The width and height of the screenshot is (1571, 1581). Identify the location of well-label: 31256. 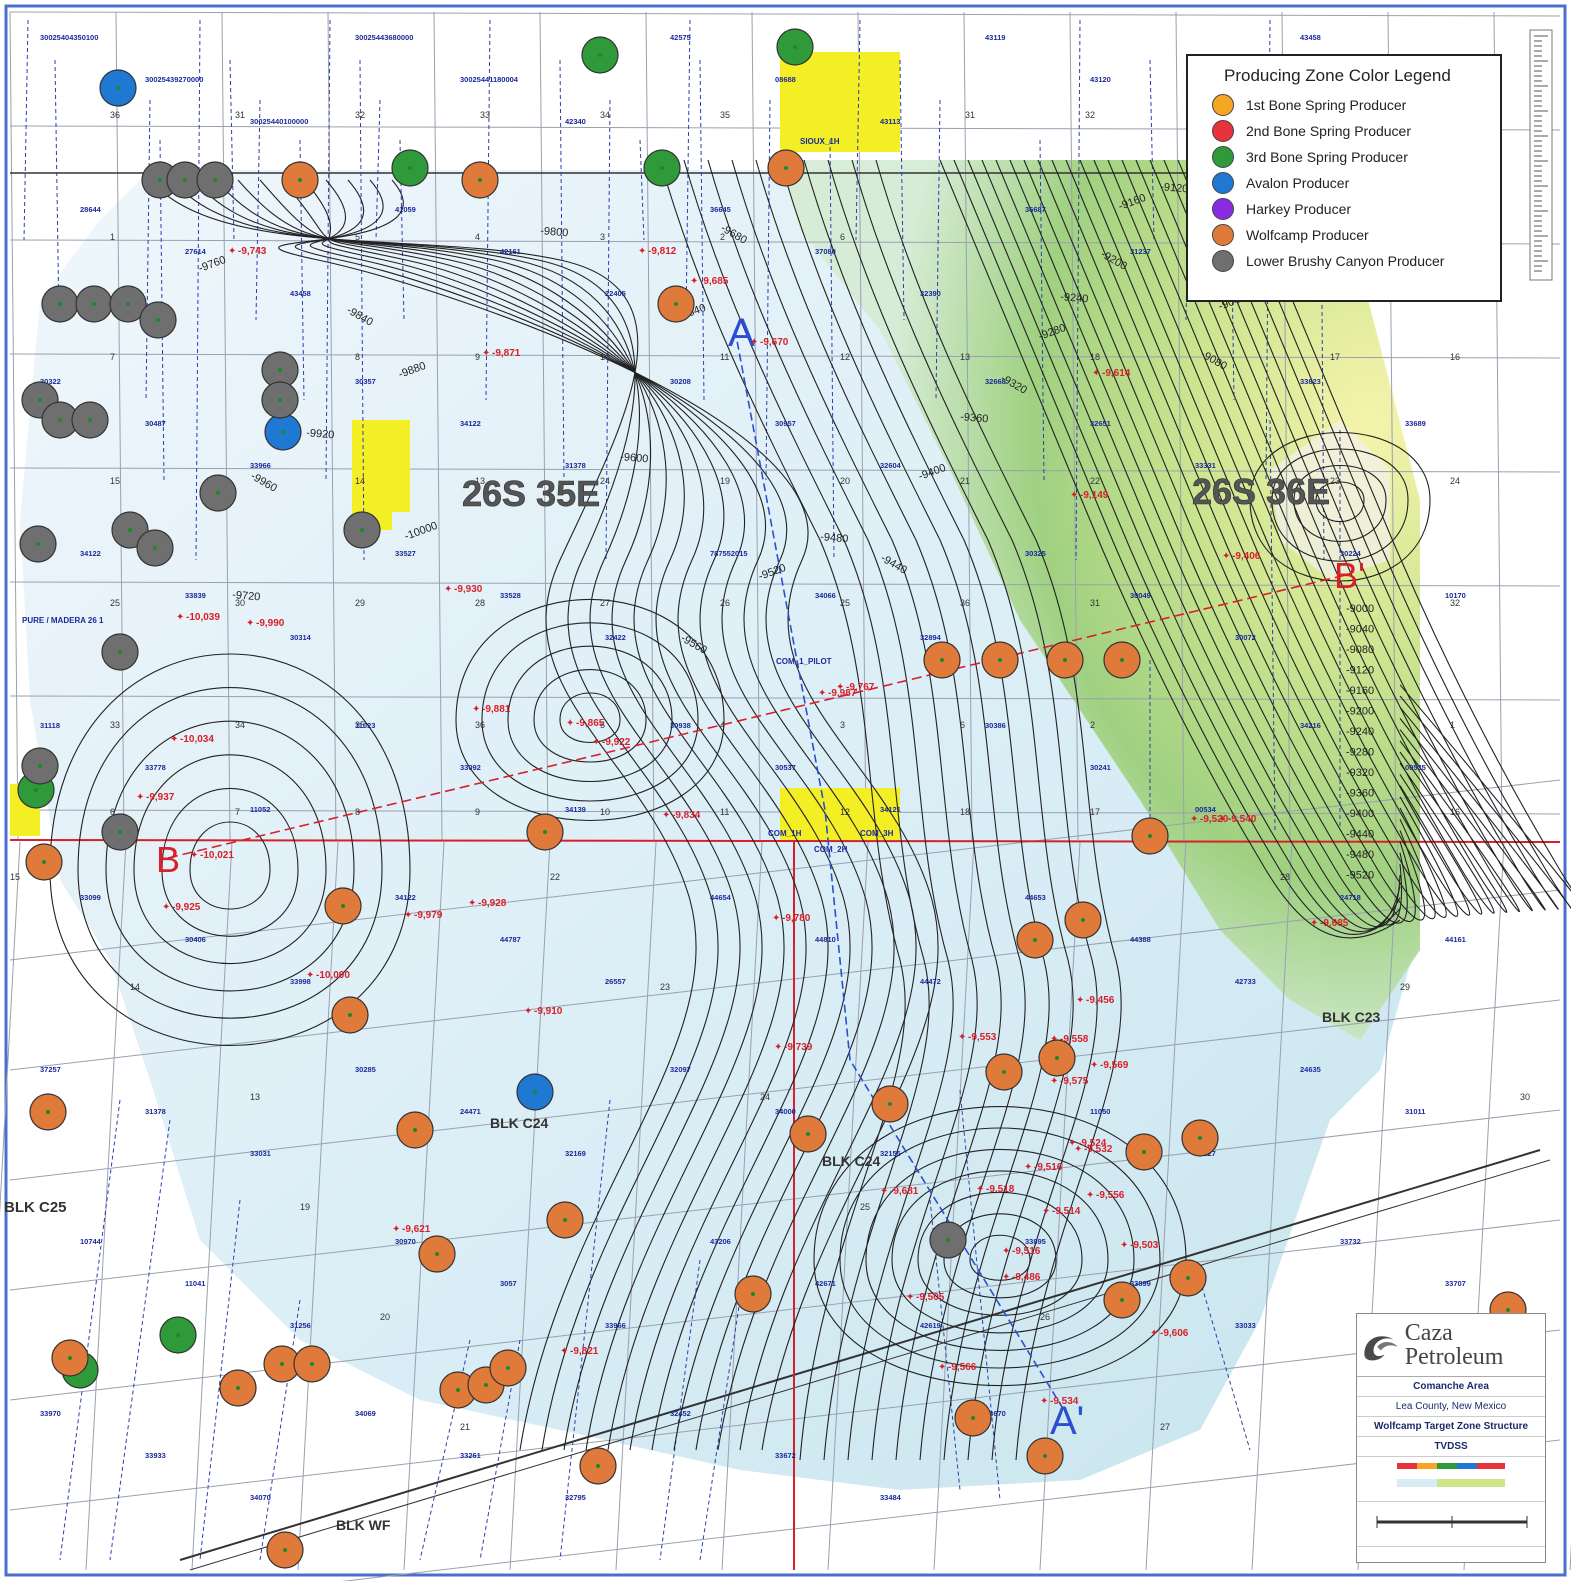
(300, 1325).